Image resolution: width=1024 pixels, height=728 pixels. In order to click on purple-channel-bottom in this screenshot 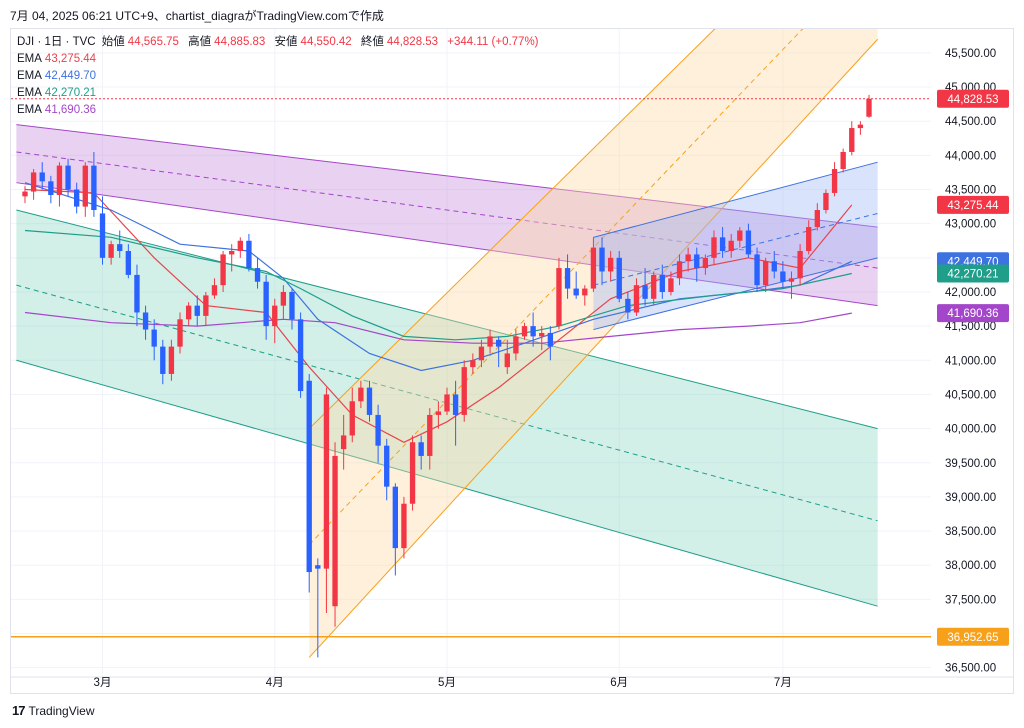, I will do `click(447, 244)`.